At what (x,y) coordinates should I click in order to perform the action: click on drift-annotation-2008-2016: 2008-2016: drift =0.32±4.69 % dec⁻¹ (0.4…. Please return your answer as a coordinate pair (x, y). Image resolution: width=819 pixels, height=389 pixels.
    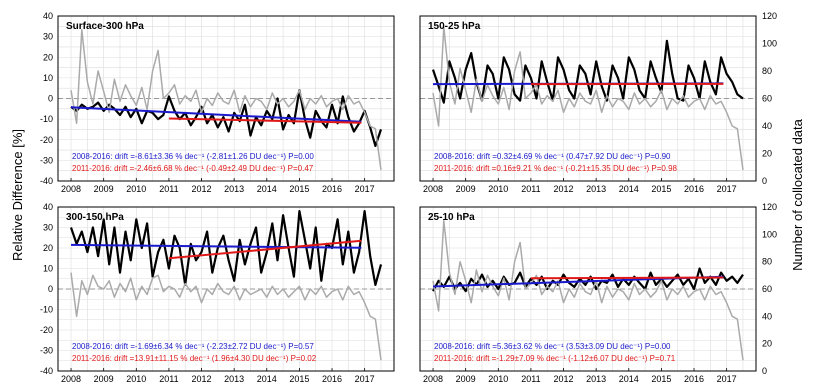
    Looking at the image, I should click on (552, 156).